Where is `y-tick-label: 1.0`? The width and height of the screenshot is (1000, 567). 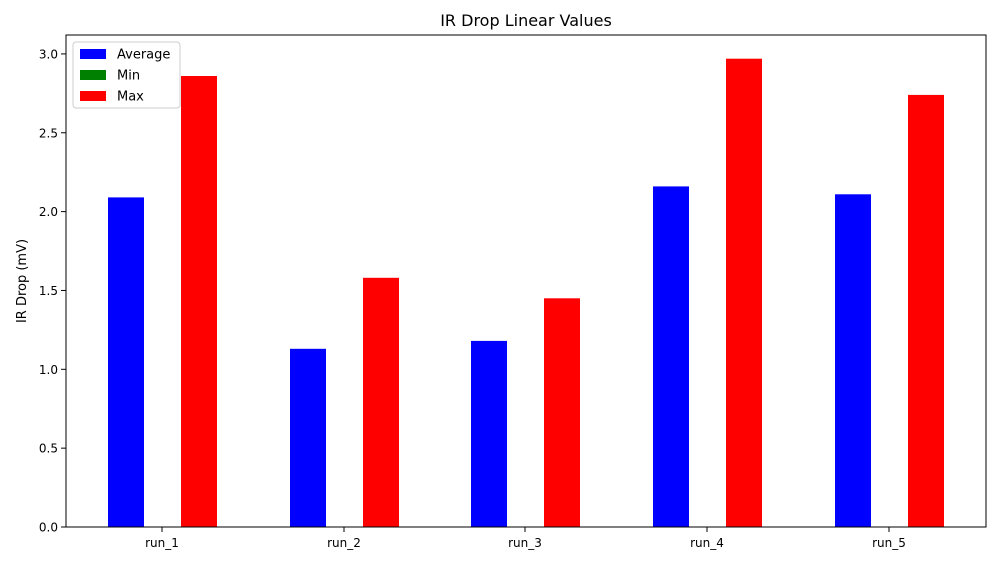
y-tick-label: 1.0 is located at coordinates (48, 370).